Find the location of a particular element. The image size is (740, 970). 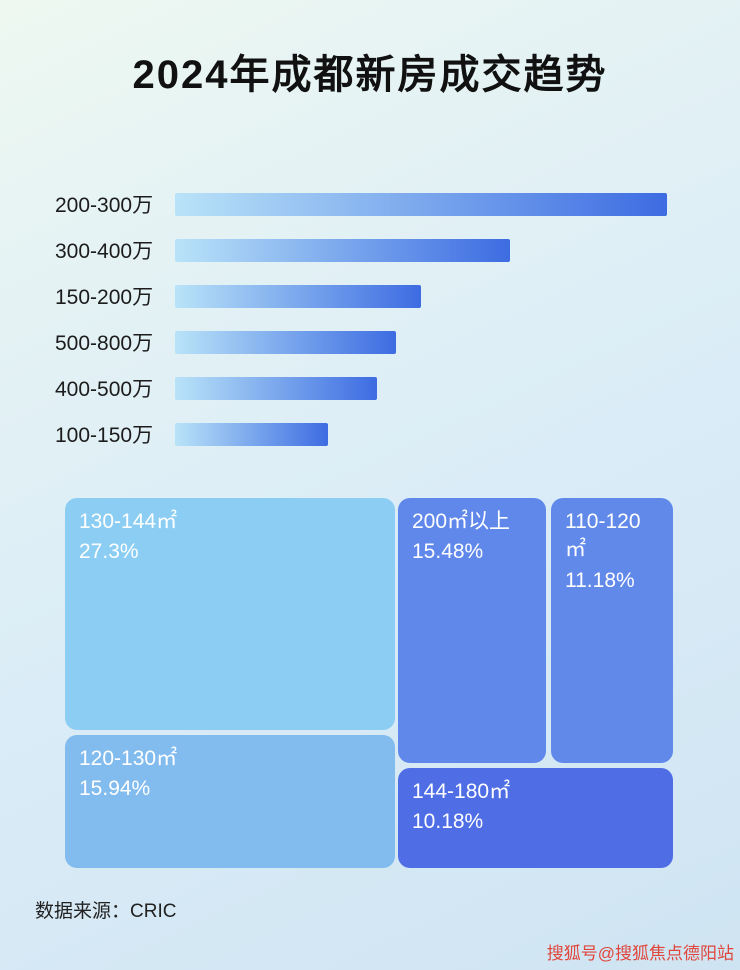

treemap-block-130-144: 130-144㎡ 27.3% is located at coordinates (230, 614).